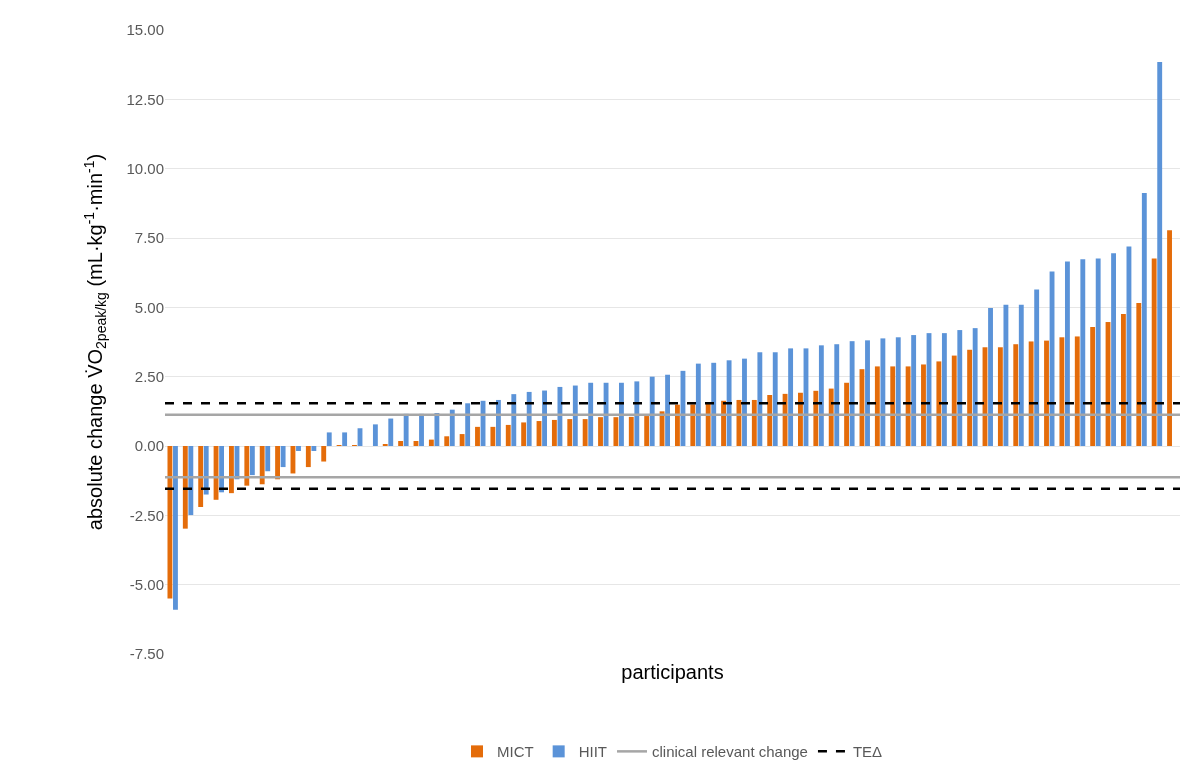 Image resolution: width=1198 pixels, height=780 pixels. Describe the element at coordinates (515, 752) in the screenshot. I see `legend-label: MICT` at that location.